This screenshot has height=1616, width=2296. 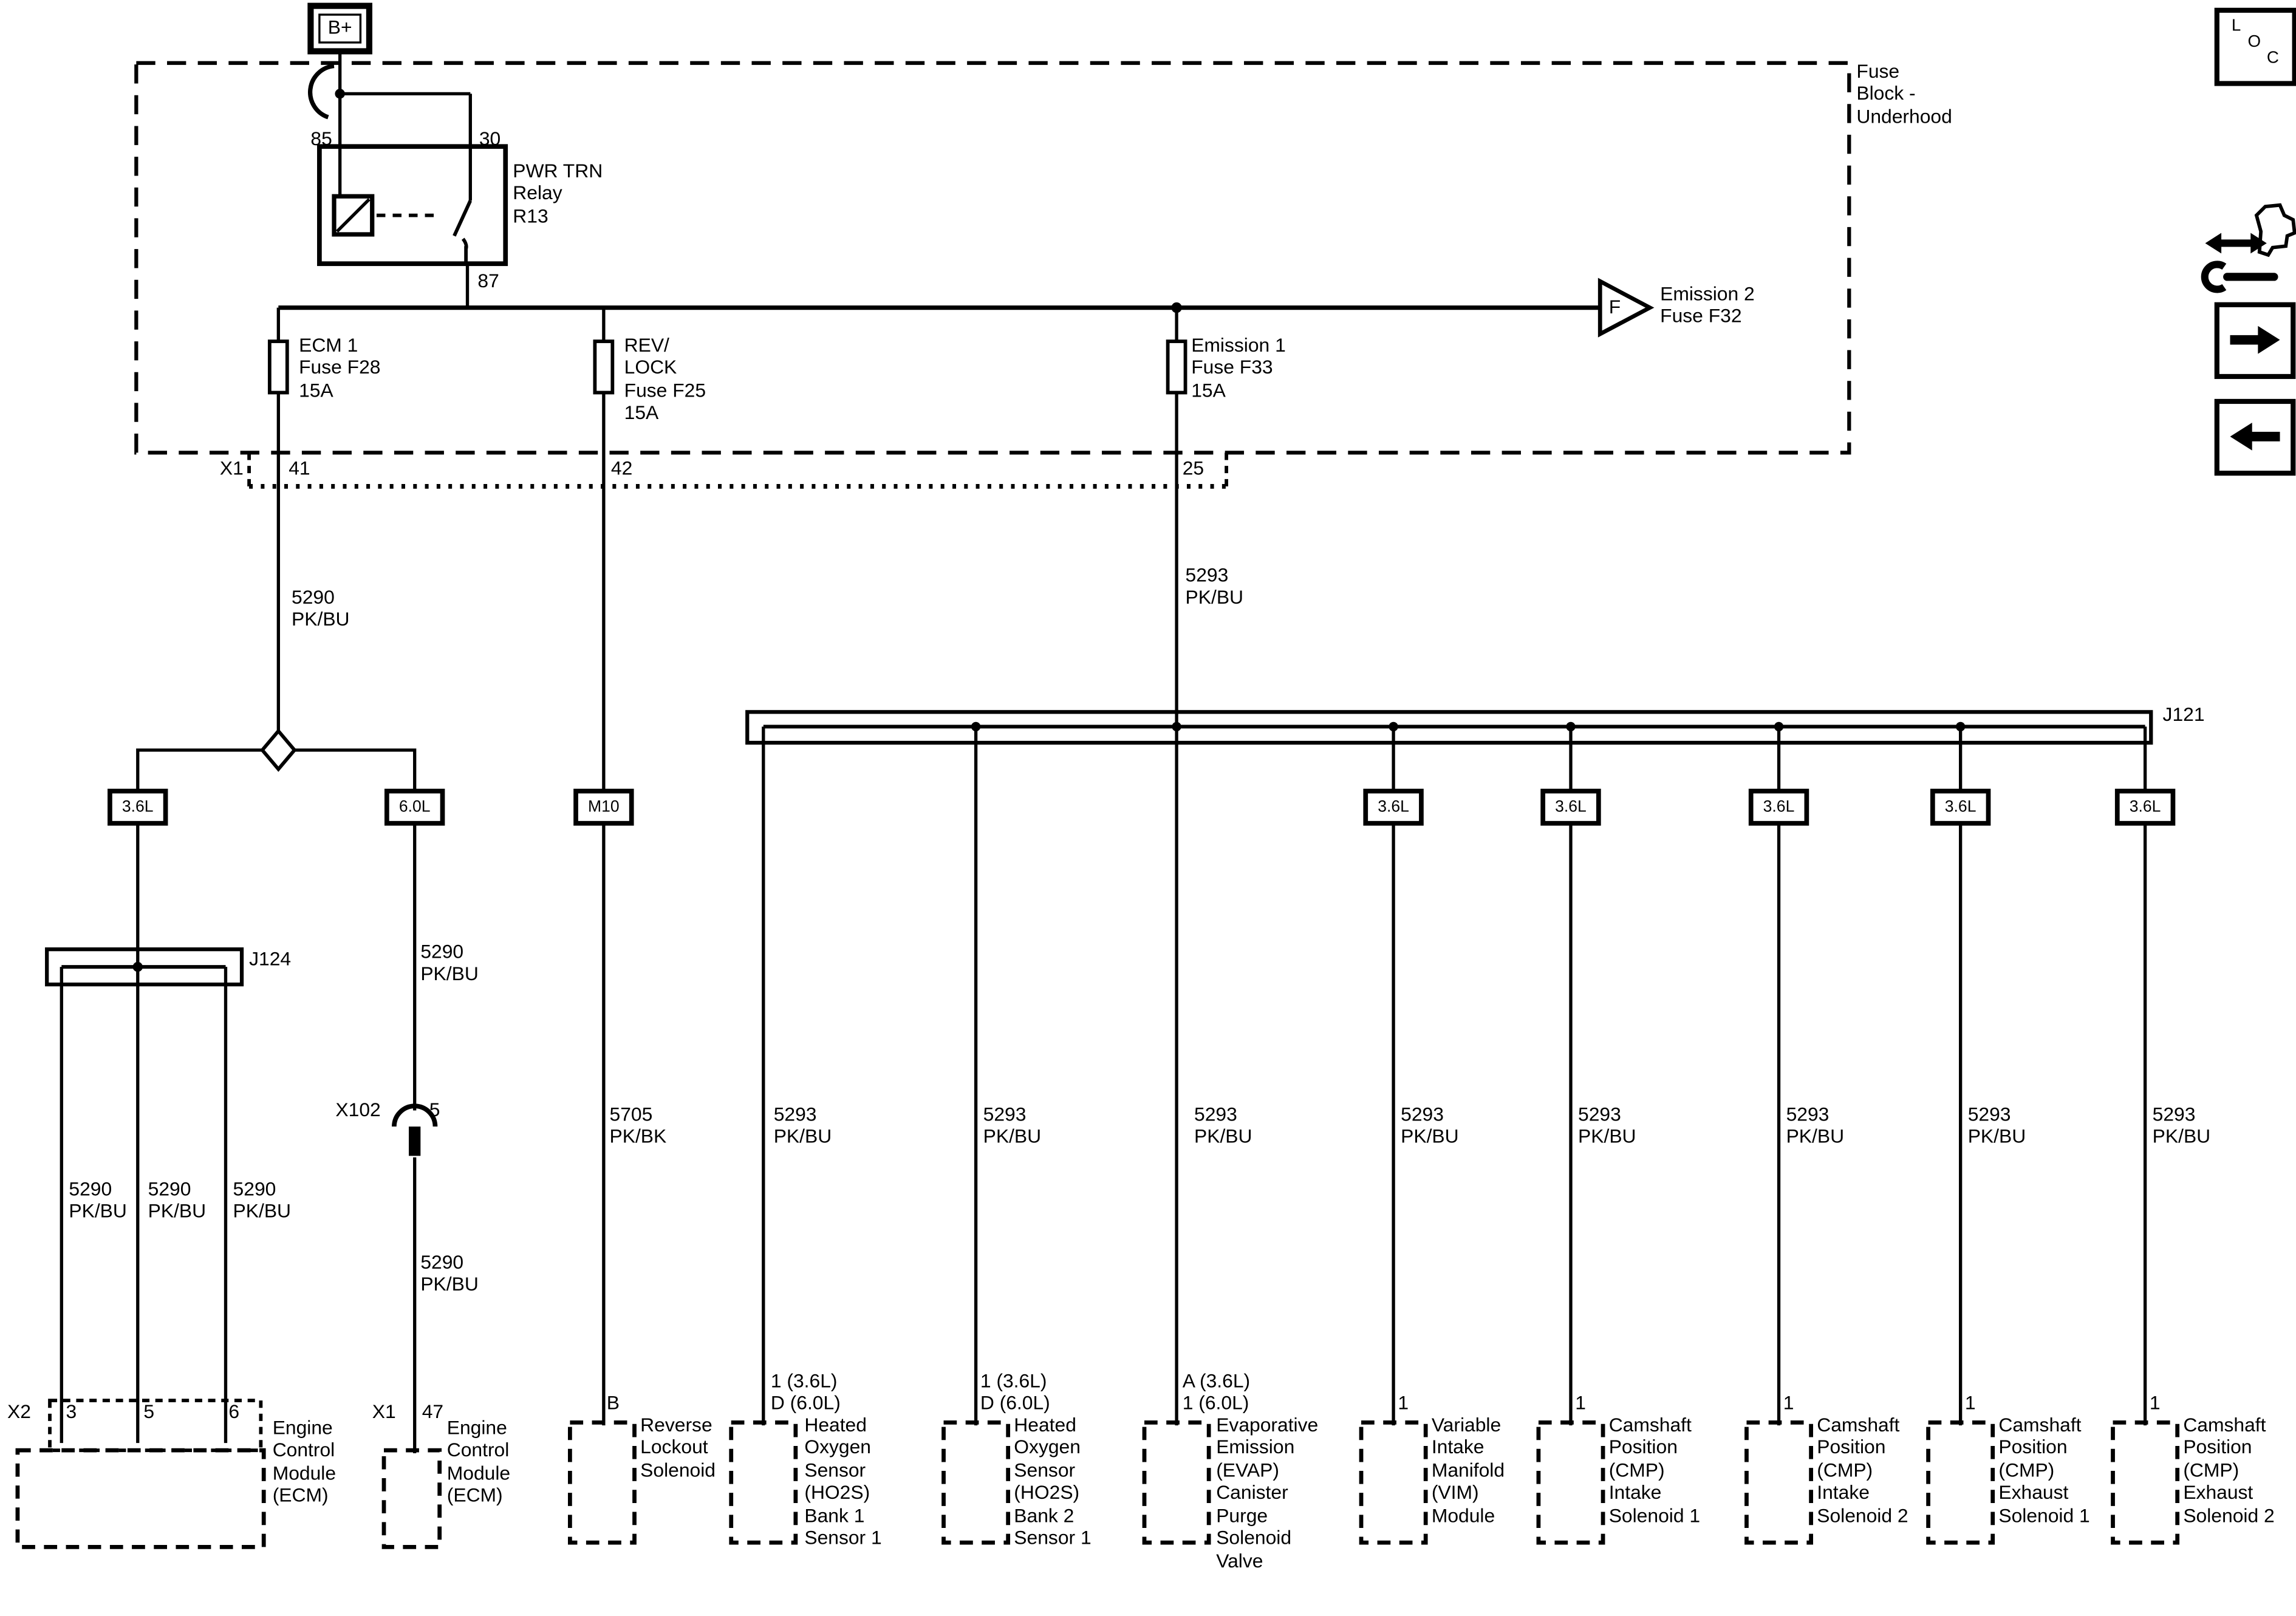 I want to click on variant-tag-36-vim: 3.6L, so click(x=1393, y=807).